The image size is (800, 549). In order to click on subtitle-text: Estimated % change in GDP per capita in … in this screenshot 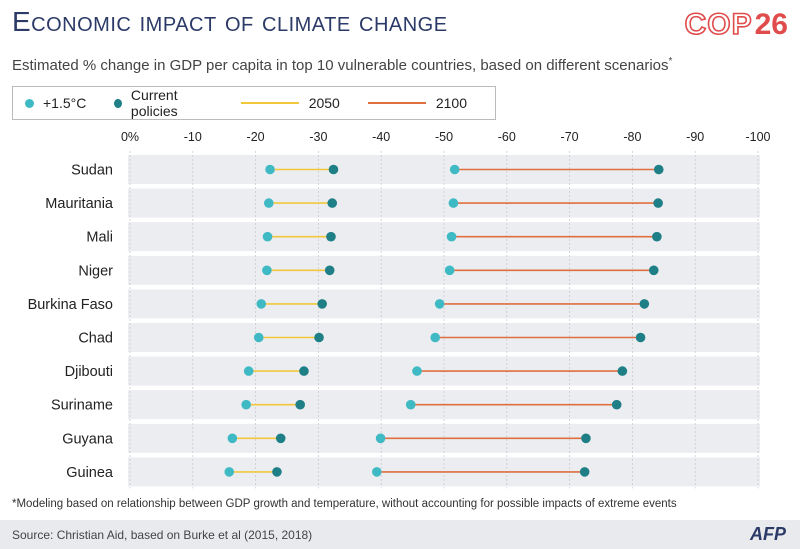, I will do `click(340, 65)`.